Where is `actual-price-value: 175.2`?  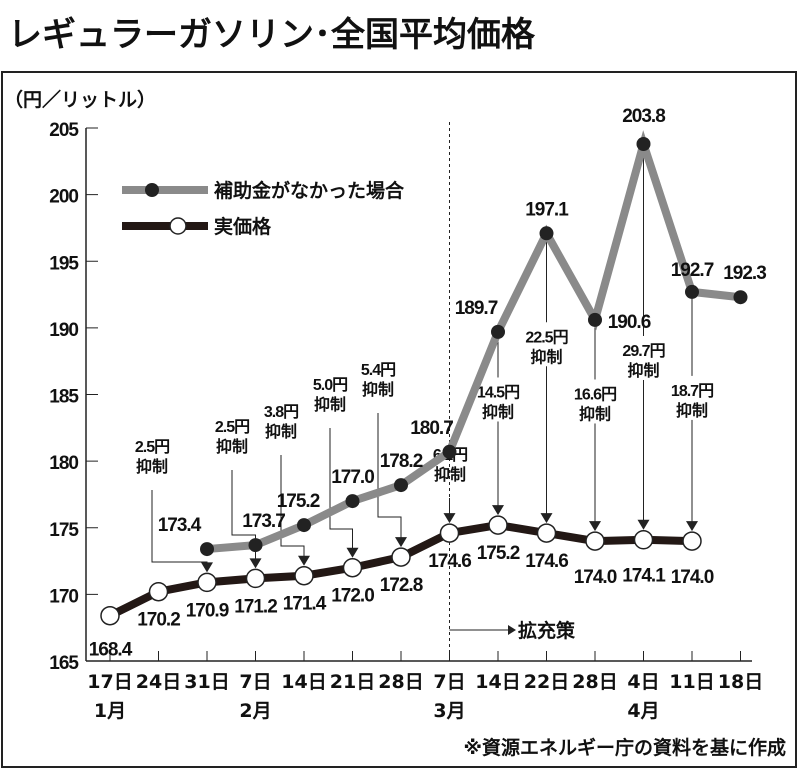 actual-price-value: 175.2 is located at coordinates (498, 553).